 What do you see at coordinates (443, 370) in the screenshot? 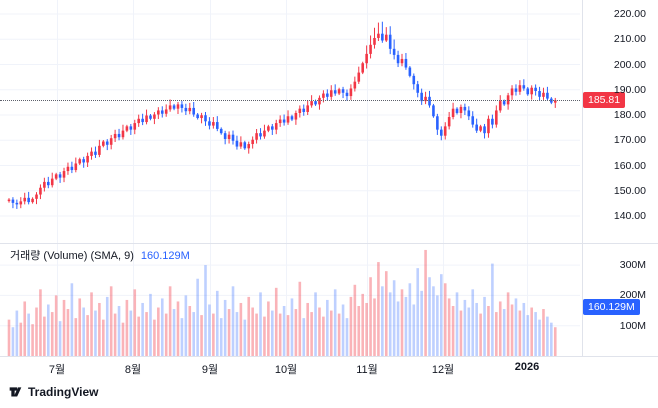
I see `time-axis-label: 12월` at bounding box center [443, 370].